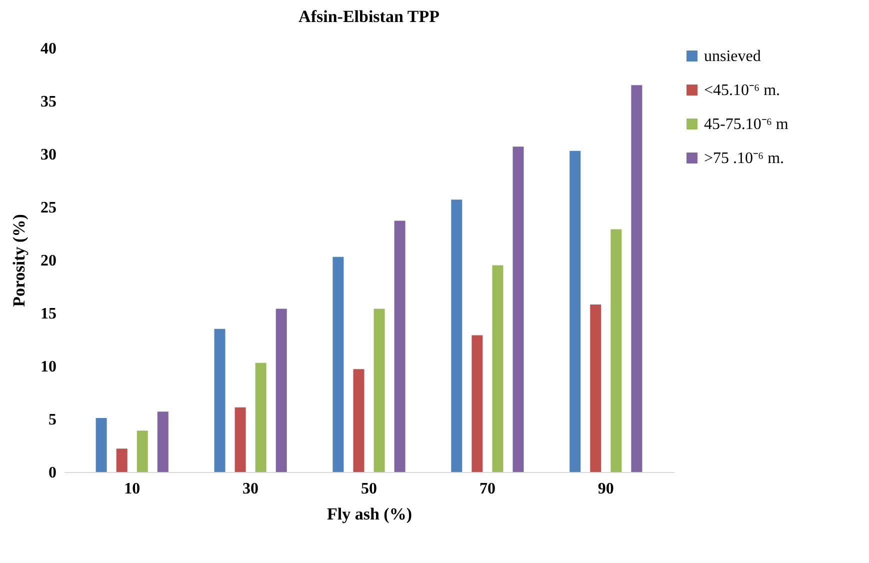 The height and width of the screenshot is (563, 869). I want to click on x-tick-label: 90, so click(606, 489).